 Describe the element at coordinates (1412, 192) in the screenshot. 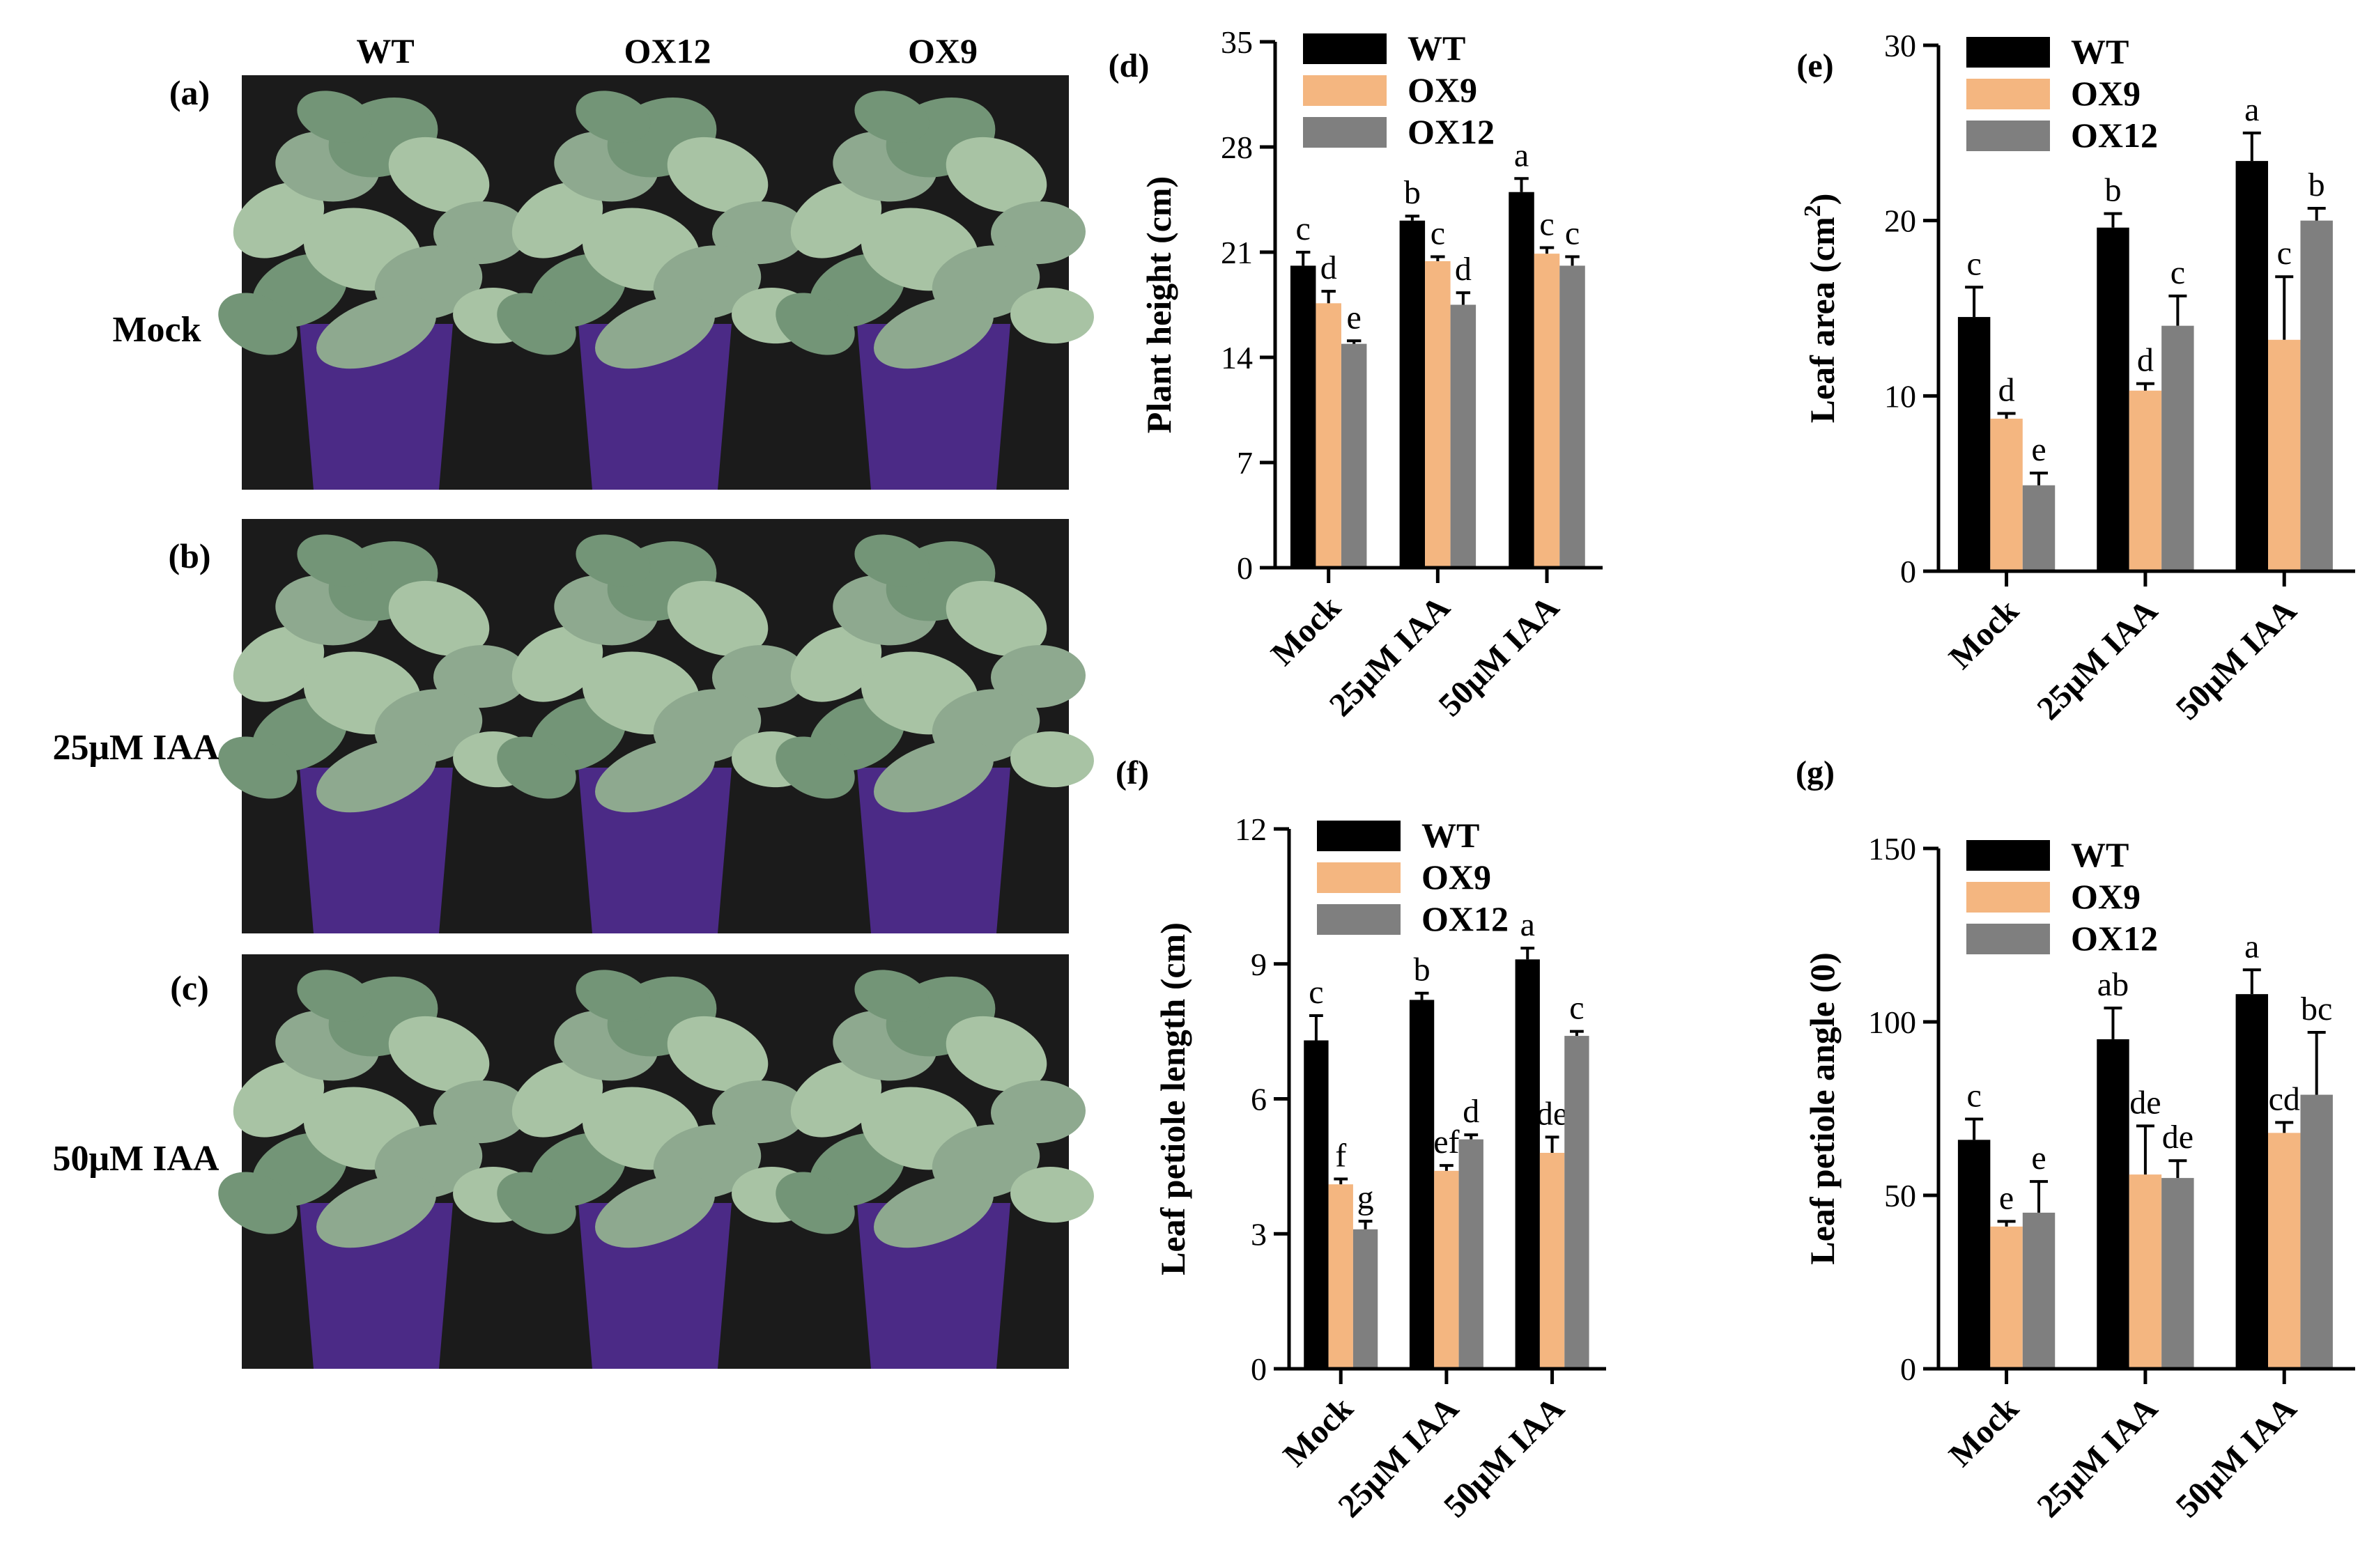

I see `significance-letter: b` at that location.